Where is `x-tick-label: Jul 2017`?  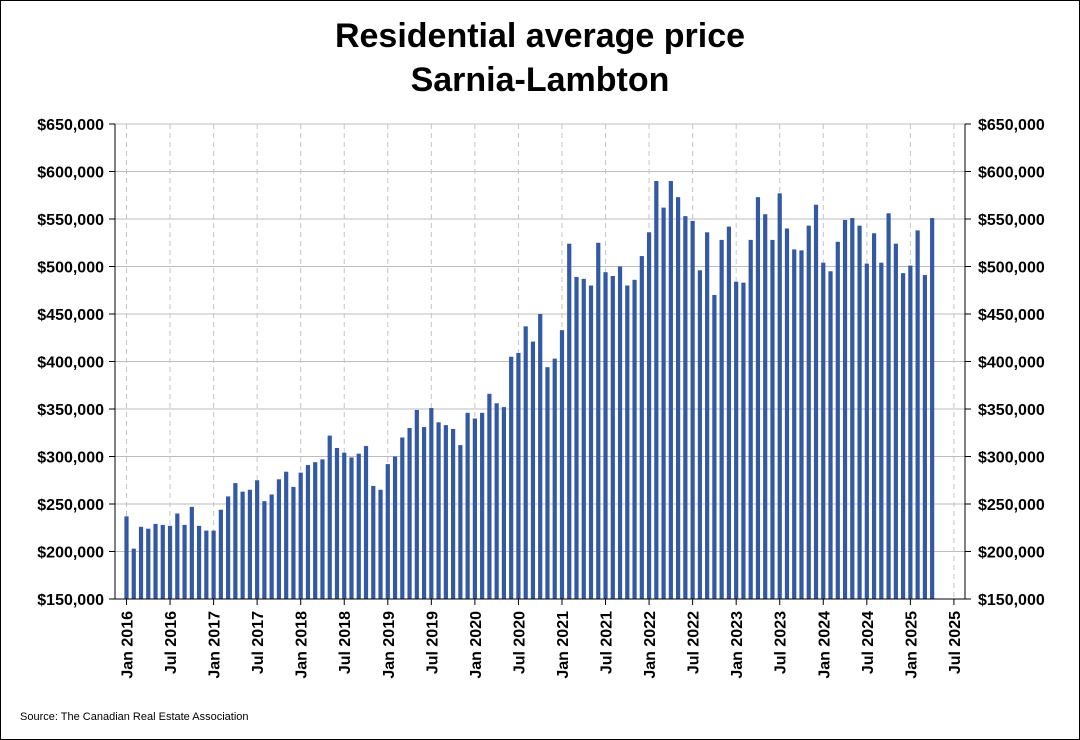
x-tick-label: Jul 2017 is located at coordinates (258, 642).